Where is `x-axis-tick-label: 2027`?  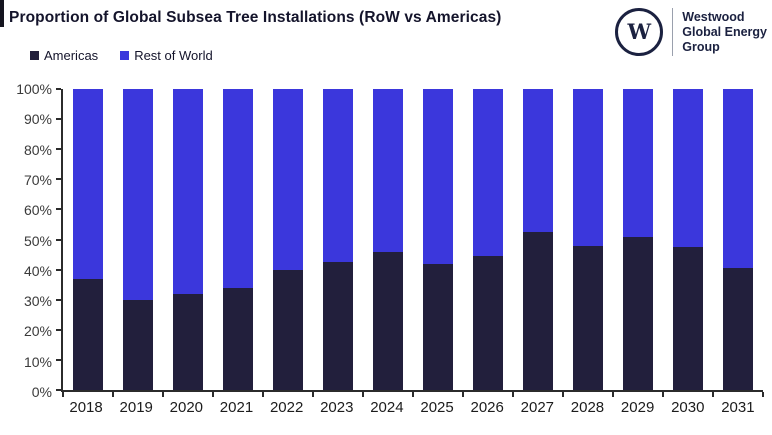 x-axis-tick-label: 2027 is located at coordinates (537, 407).